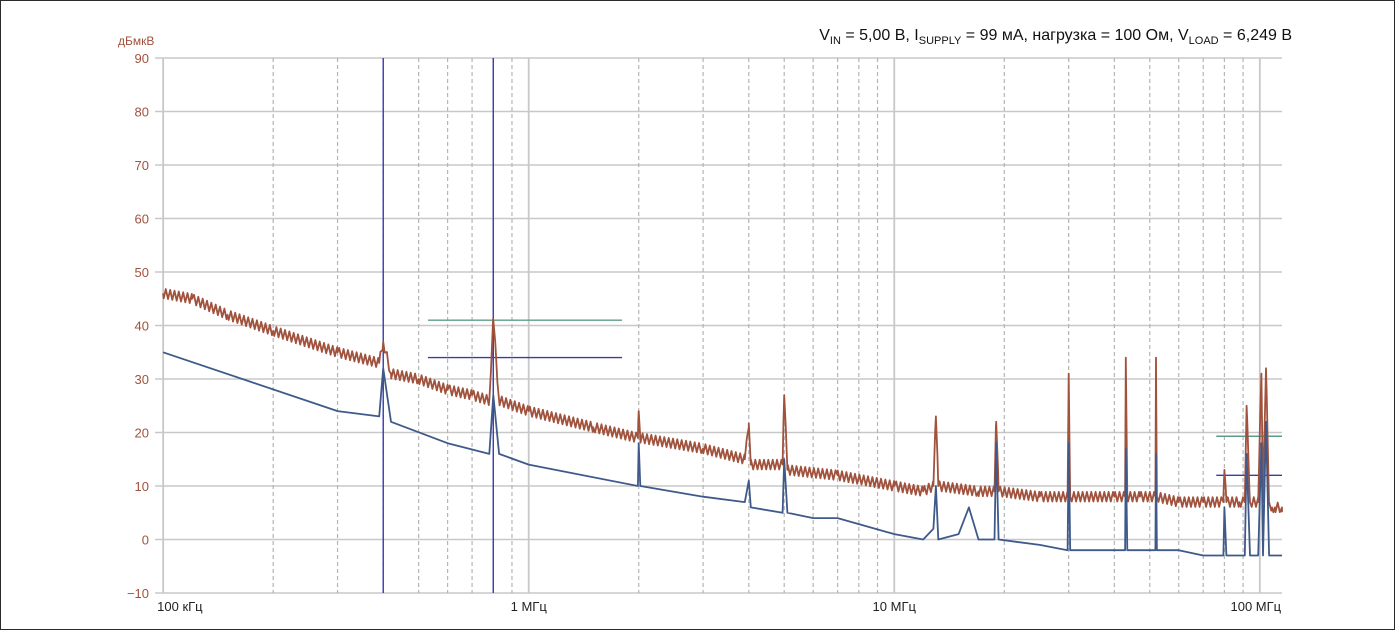  I want to click on title-vload-symbol: V, so click(1183, 35).